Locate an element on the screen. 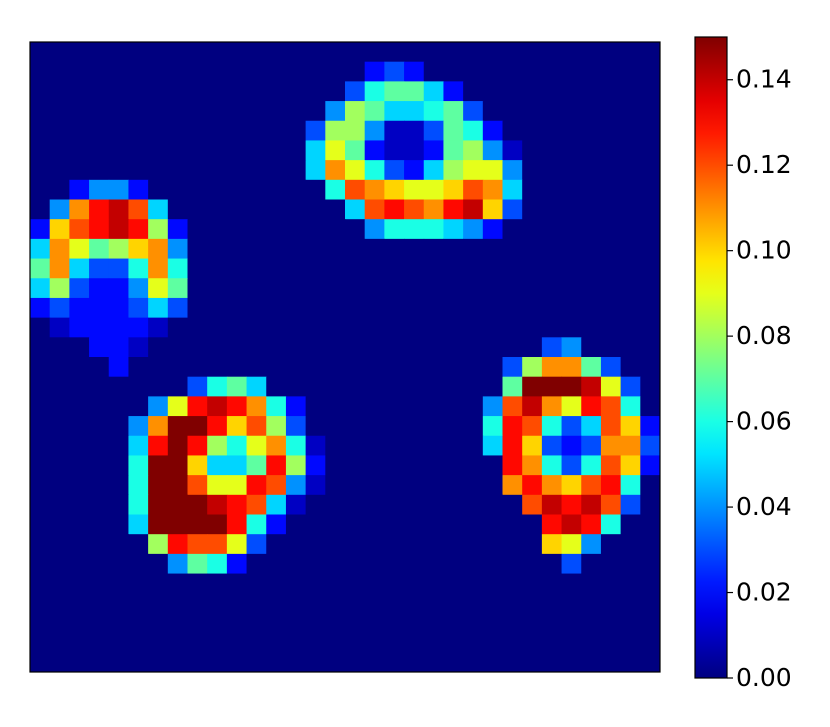 Image resolution: width=830 pixels, height=727 pixels. colorbar-tick-label: 0.02 is located at coordinates (764, 592).